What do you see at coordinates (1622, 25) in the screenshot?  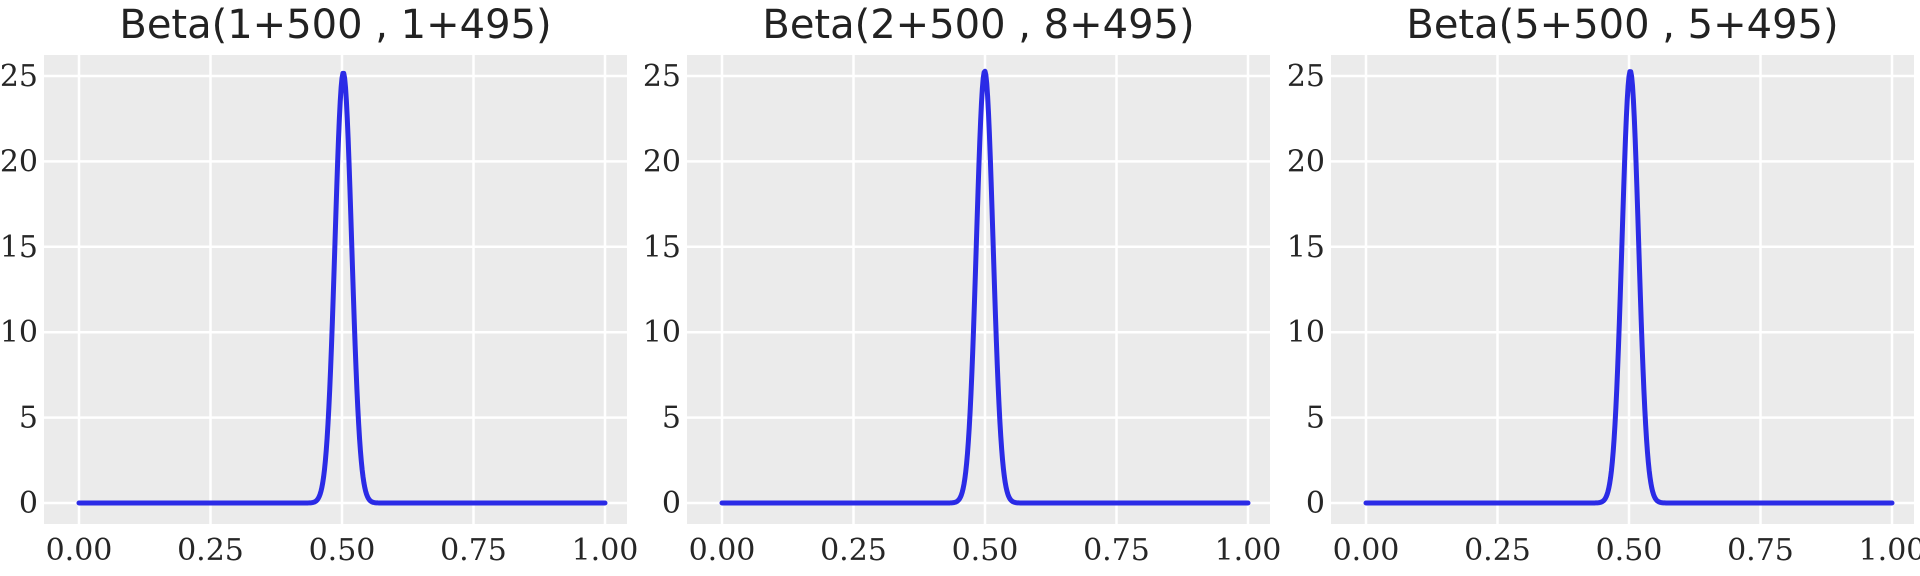 I see `panel-title: Beta(5+500 , 5+495)` at bounding box center [1622, 25].